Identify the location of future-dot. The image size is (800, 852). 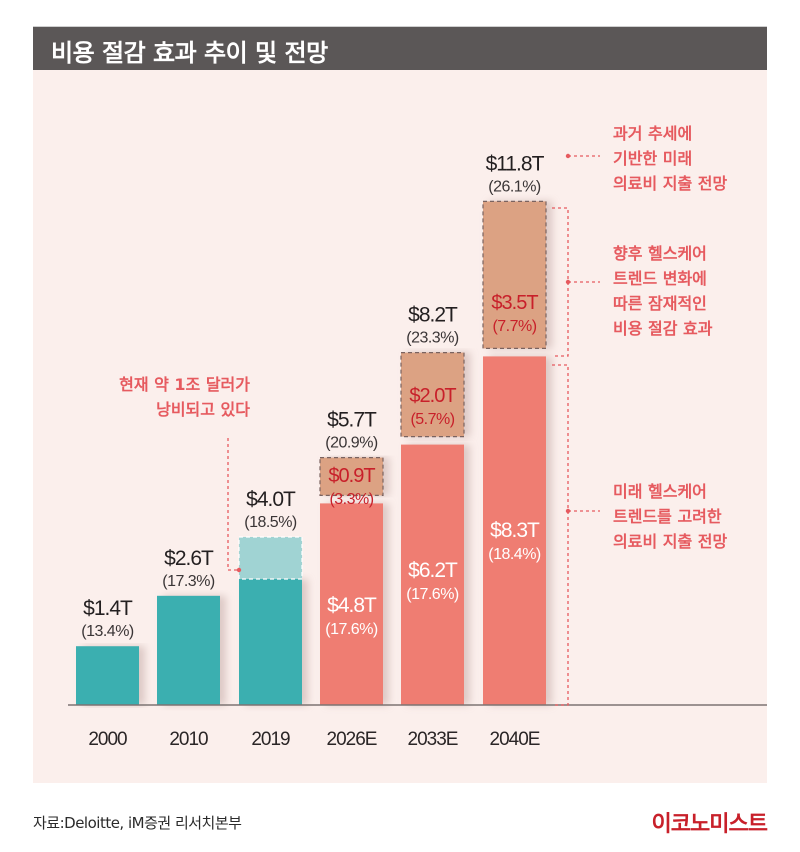
(568, 511).